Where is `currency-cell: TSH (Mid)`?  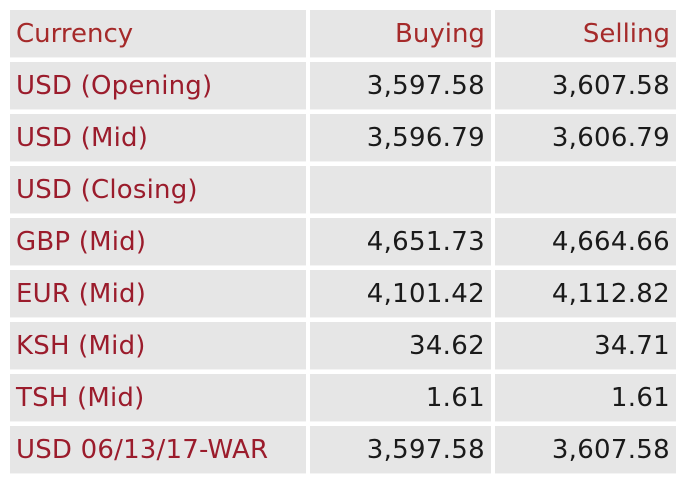
currency-cell: TSH (Mid) is located at coordinates (158, 398).